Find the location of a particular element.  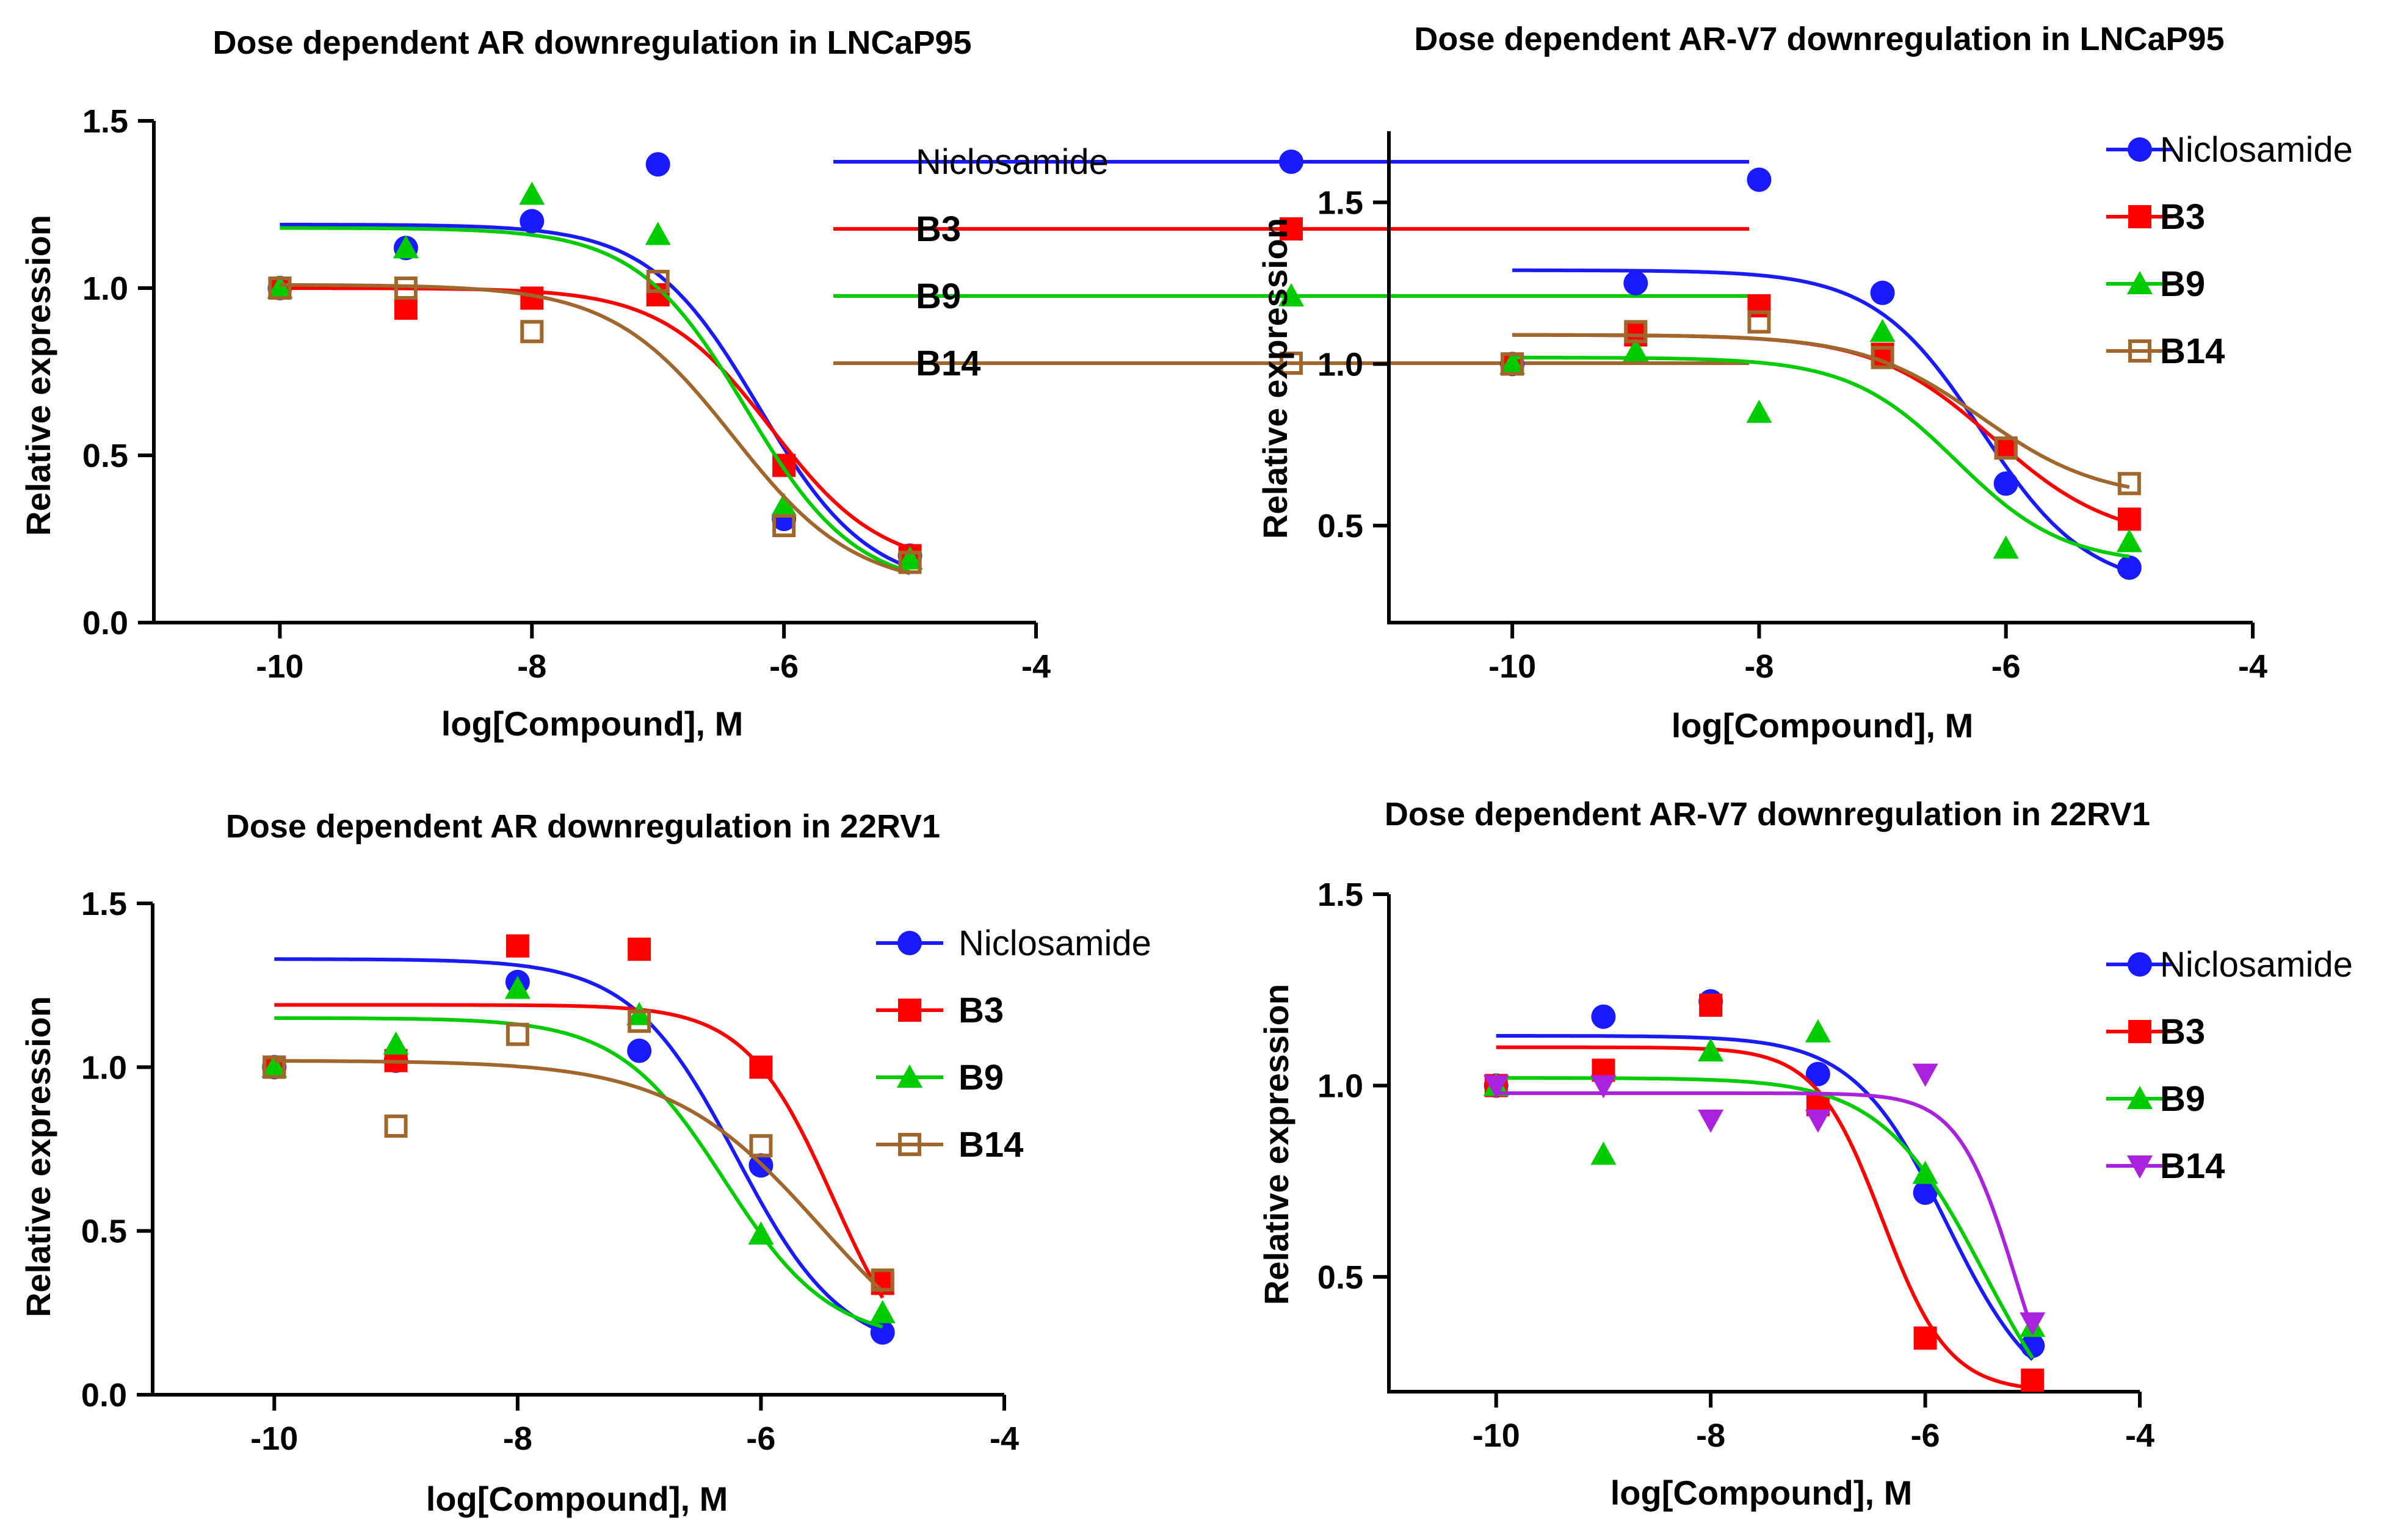

series-niclosamide is located at coordinates (1821, 373).